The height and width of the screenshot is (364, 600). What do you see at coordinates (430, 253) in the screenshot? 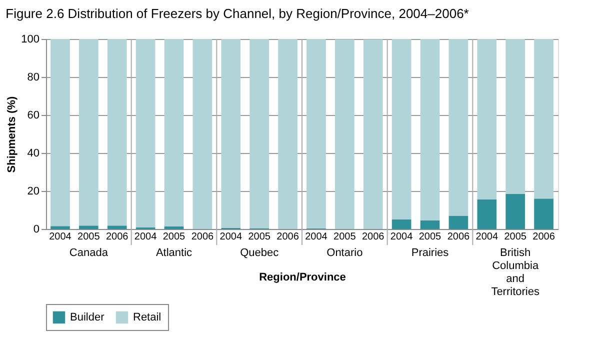
I see `text: Prairies` at bounding box center [430, 253].